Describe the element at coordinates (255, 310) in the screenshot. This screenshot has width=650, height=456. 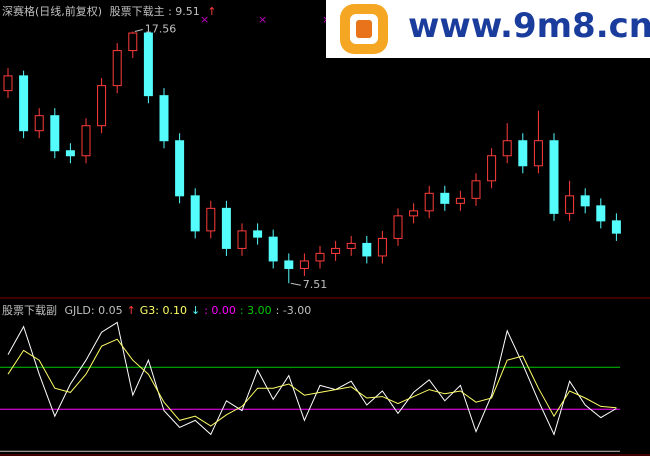
I see `reference-label: : 3.00` at that location.